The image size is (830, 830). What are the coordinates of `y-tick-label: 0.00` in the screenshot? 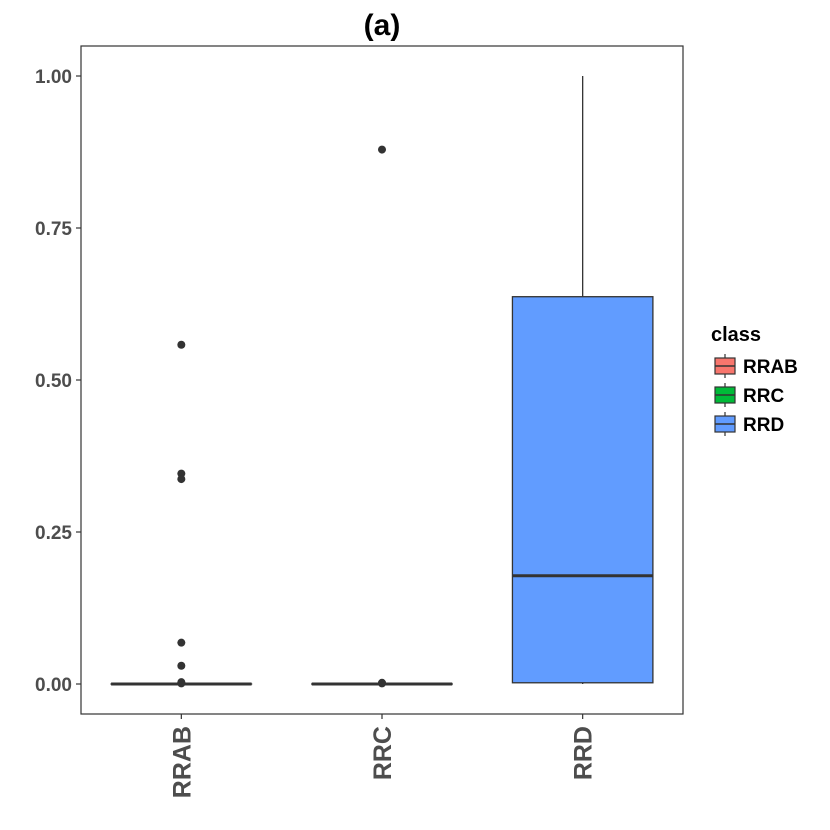 It's located at (53, 685).